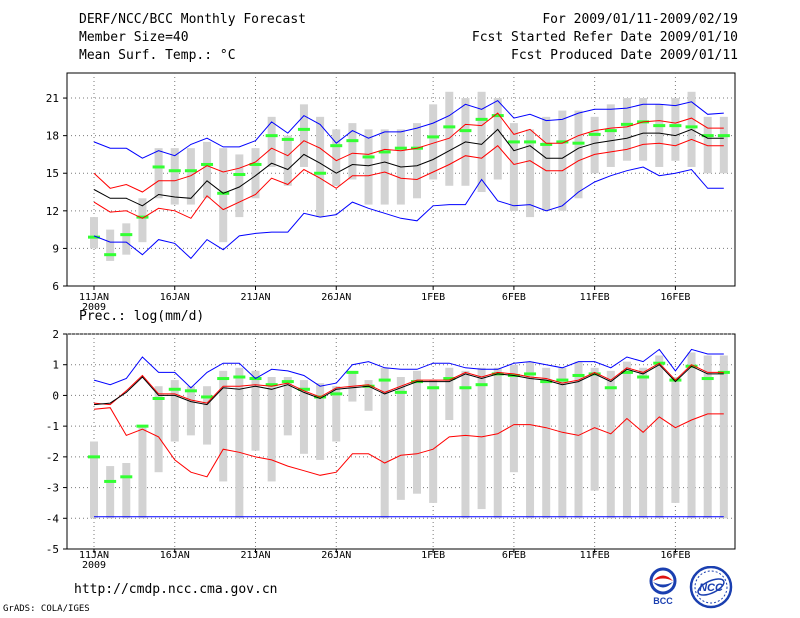 The image size is (800, 618). What do you see at coordinates (176, 589) in the screenshot?
I see `source-url: http://cmdp.ncc.cma.gov.cn` at bounding box center [176, 589].